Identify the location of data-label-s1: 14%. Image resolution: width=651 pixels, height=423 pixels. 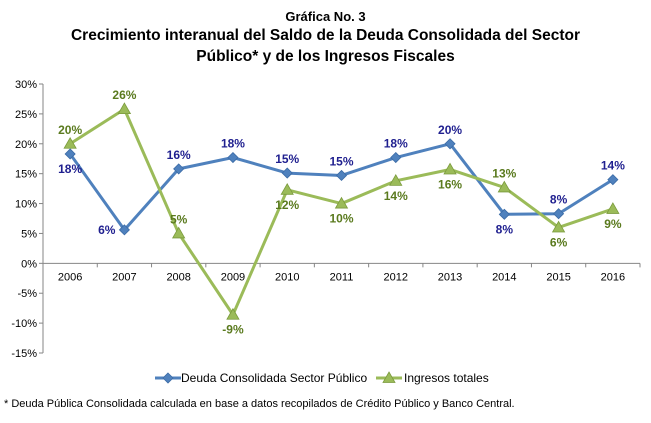
(613, 166).